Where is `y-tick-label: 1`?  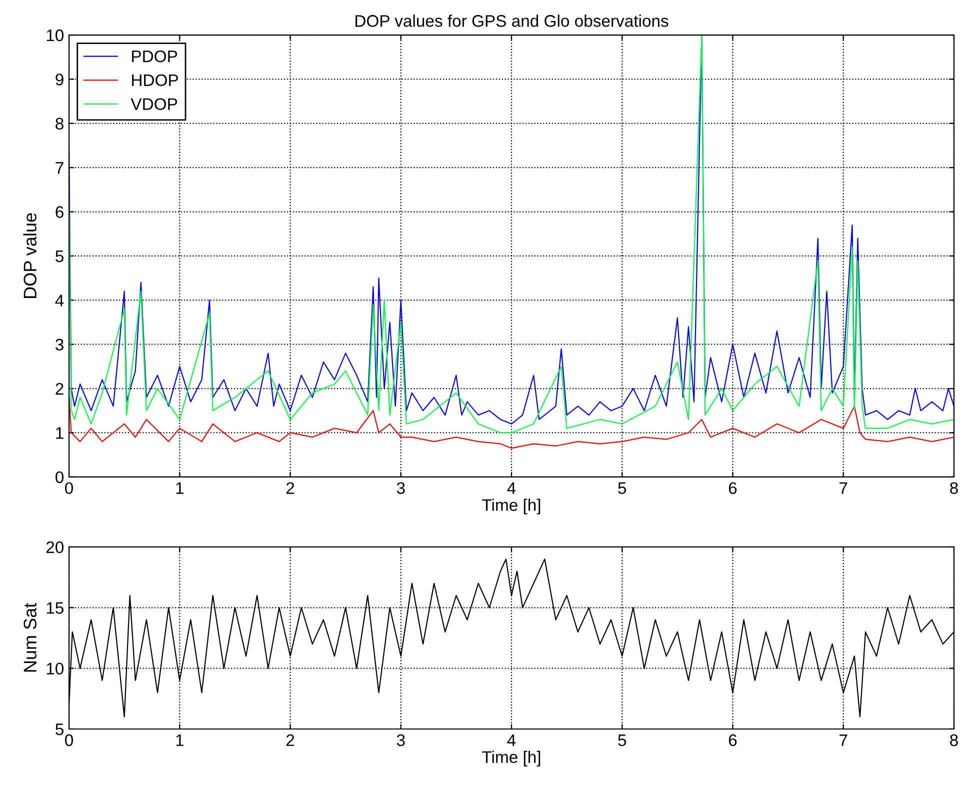
y-tick-label: 1 is located at coordinates (60, 433).